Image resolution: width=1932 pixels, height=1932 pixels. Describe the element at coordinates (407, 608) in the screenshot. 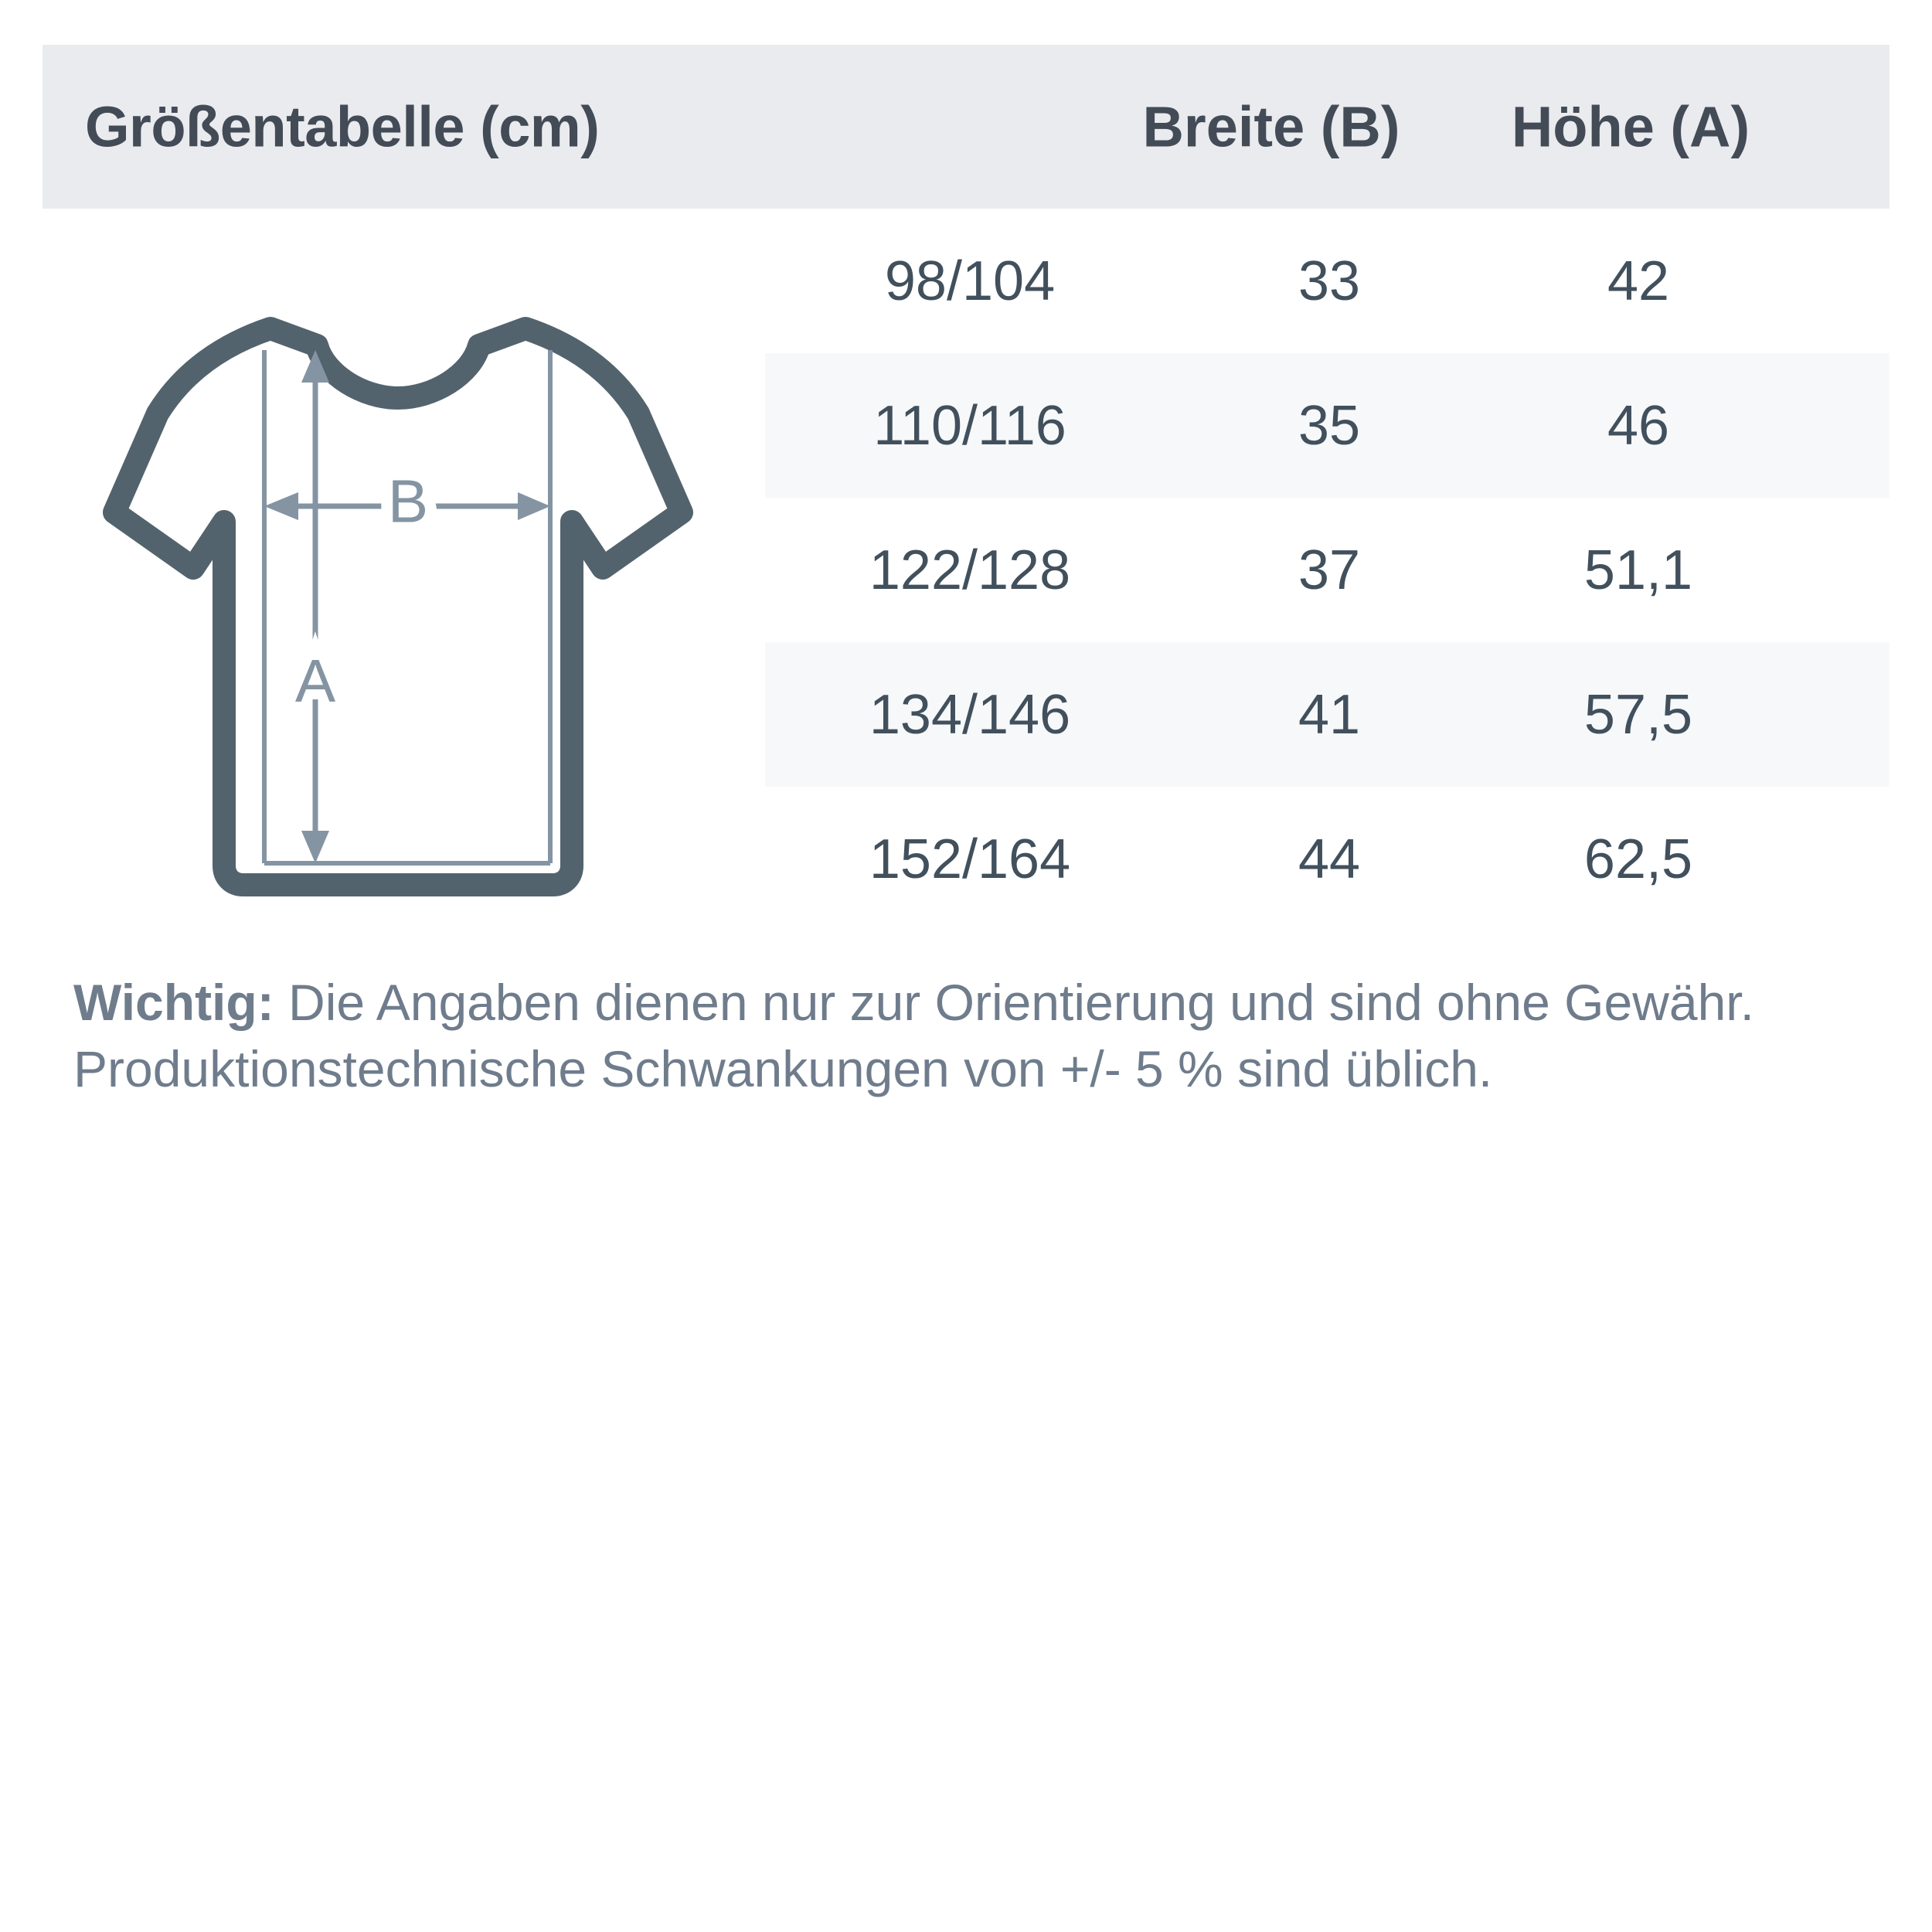

I see `measure-guide-lines` at that location.